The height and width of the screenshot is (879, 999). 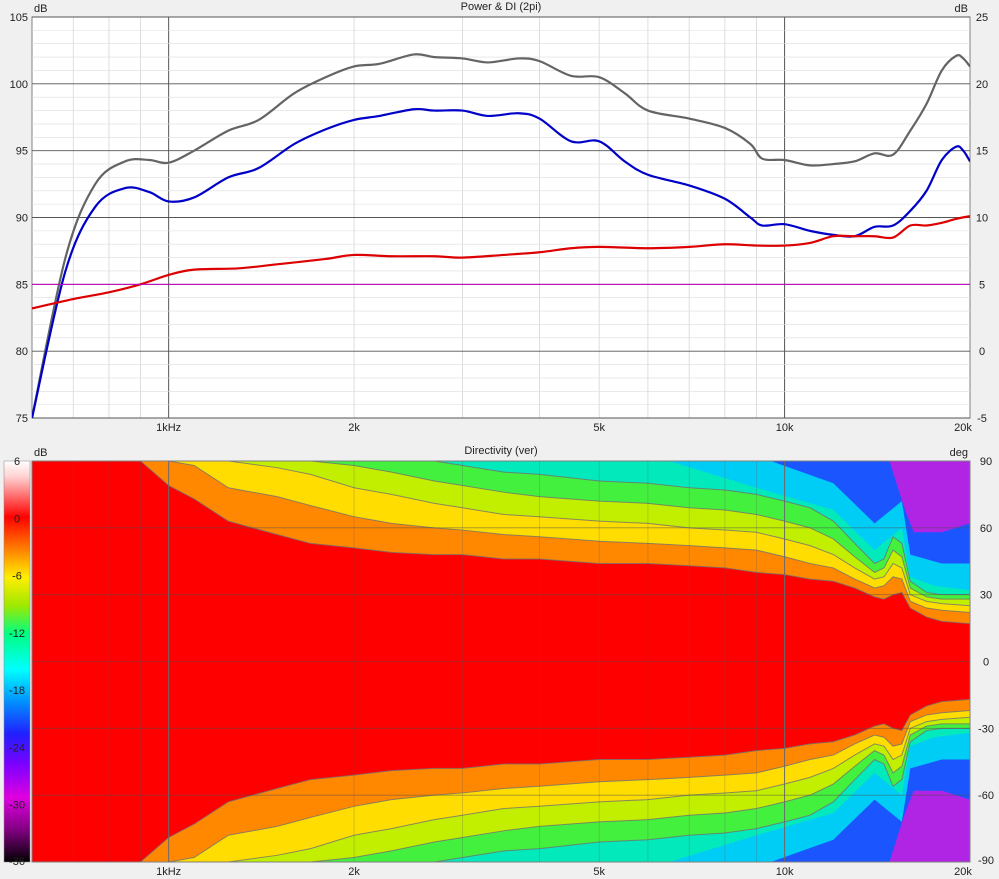 I want to click on colorbar-tick: -30, so click(x=17, y=806).